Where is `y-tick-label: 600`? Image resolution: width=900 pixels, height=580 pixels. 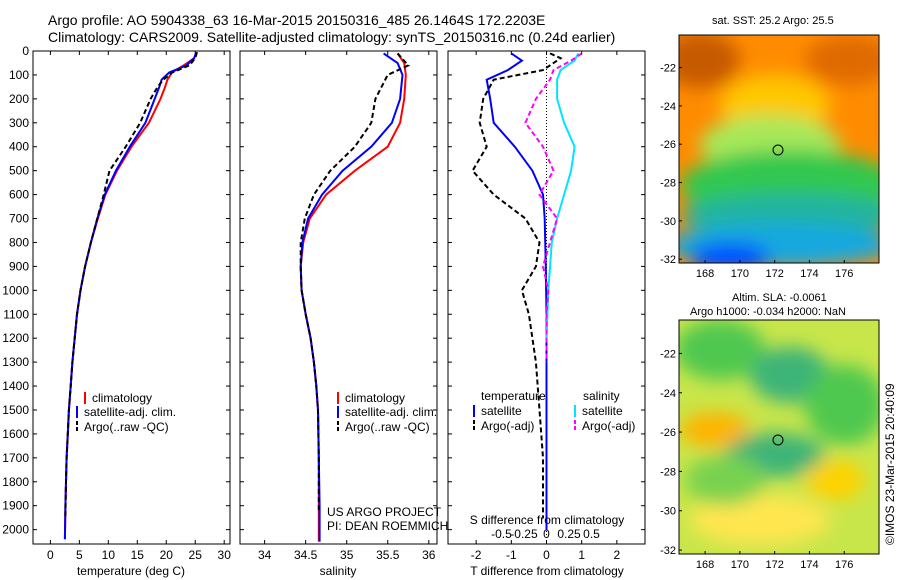 y-tick-label: 600 is located at coordinates (19, 195).